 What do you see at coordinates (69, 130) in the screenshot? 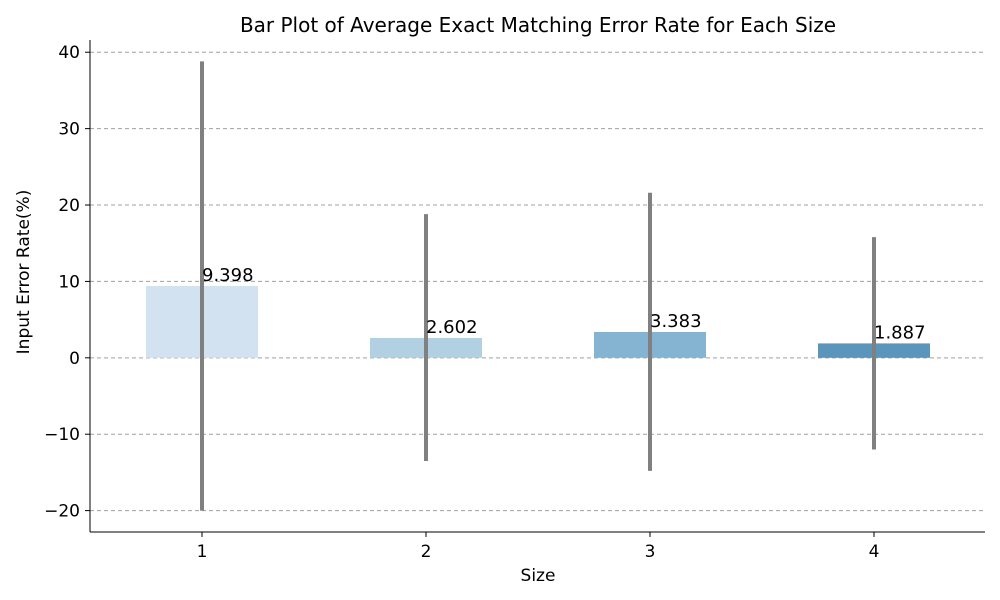
I see `y-tick-label: 30` at bounding box center [69, 130].